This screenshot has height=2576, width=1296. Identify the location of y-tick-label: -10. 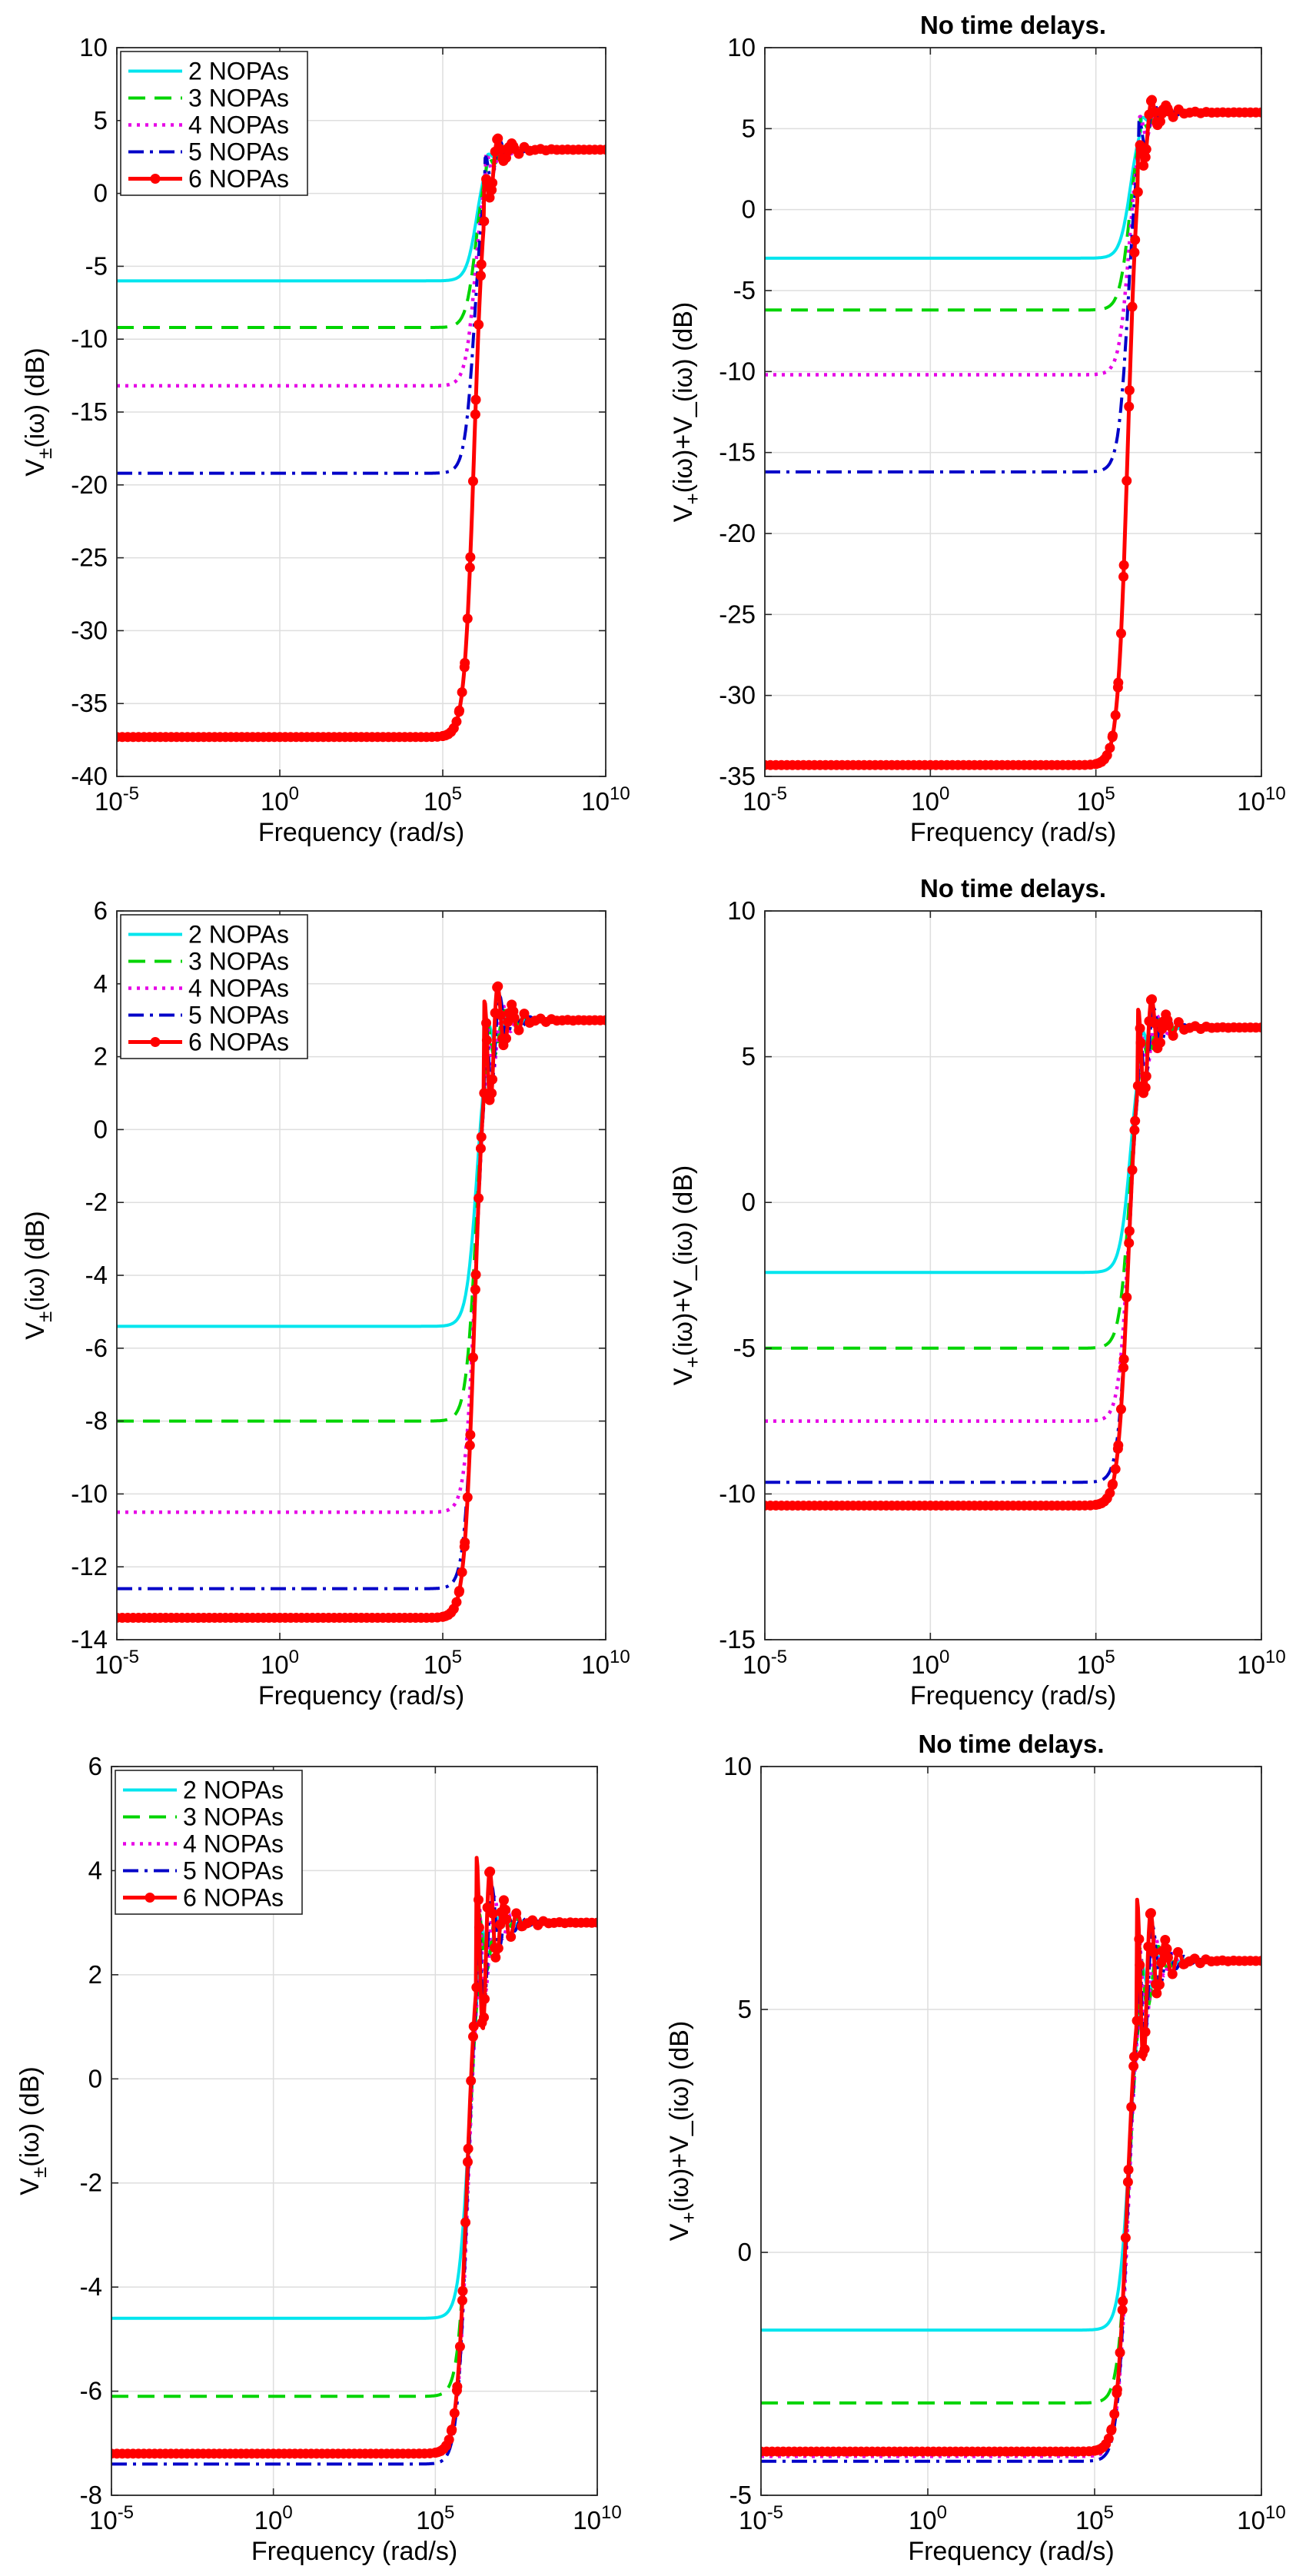
(89, 338).